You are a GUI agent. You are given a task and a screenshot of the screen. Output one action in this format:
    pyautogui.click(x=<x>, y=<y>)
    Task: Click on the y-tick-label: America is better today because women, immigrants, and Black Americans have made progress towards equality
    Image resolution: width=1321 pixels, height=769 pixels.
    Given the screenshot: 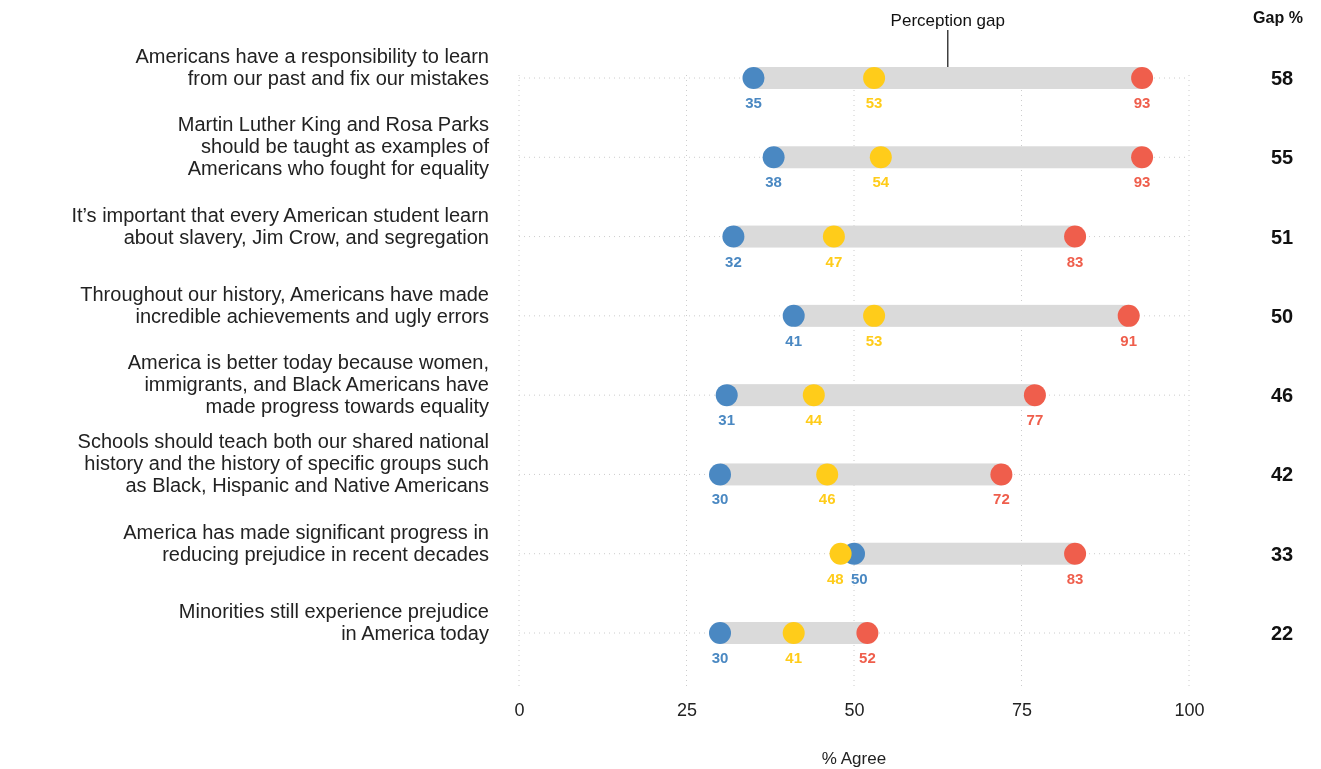 What is the action you would take?
    pyautogui.click(x=308, y=384)
    